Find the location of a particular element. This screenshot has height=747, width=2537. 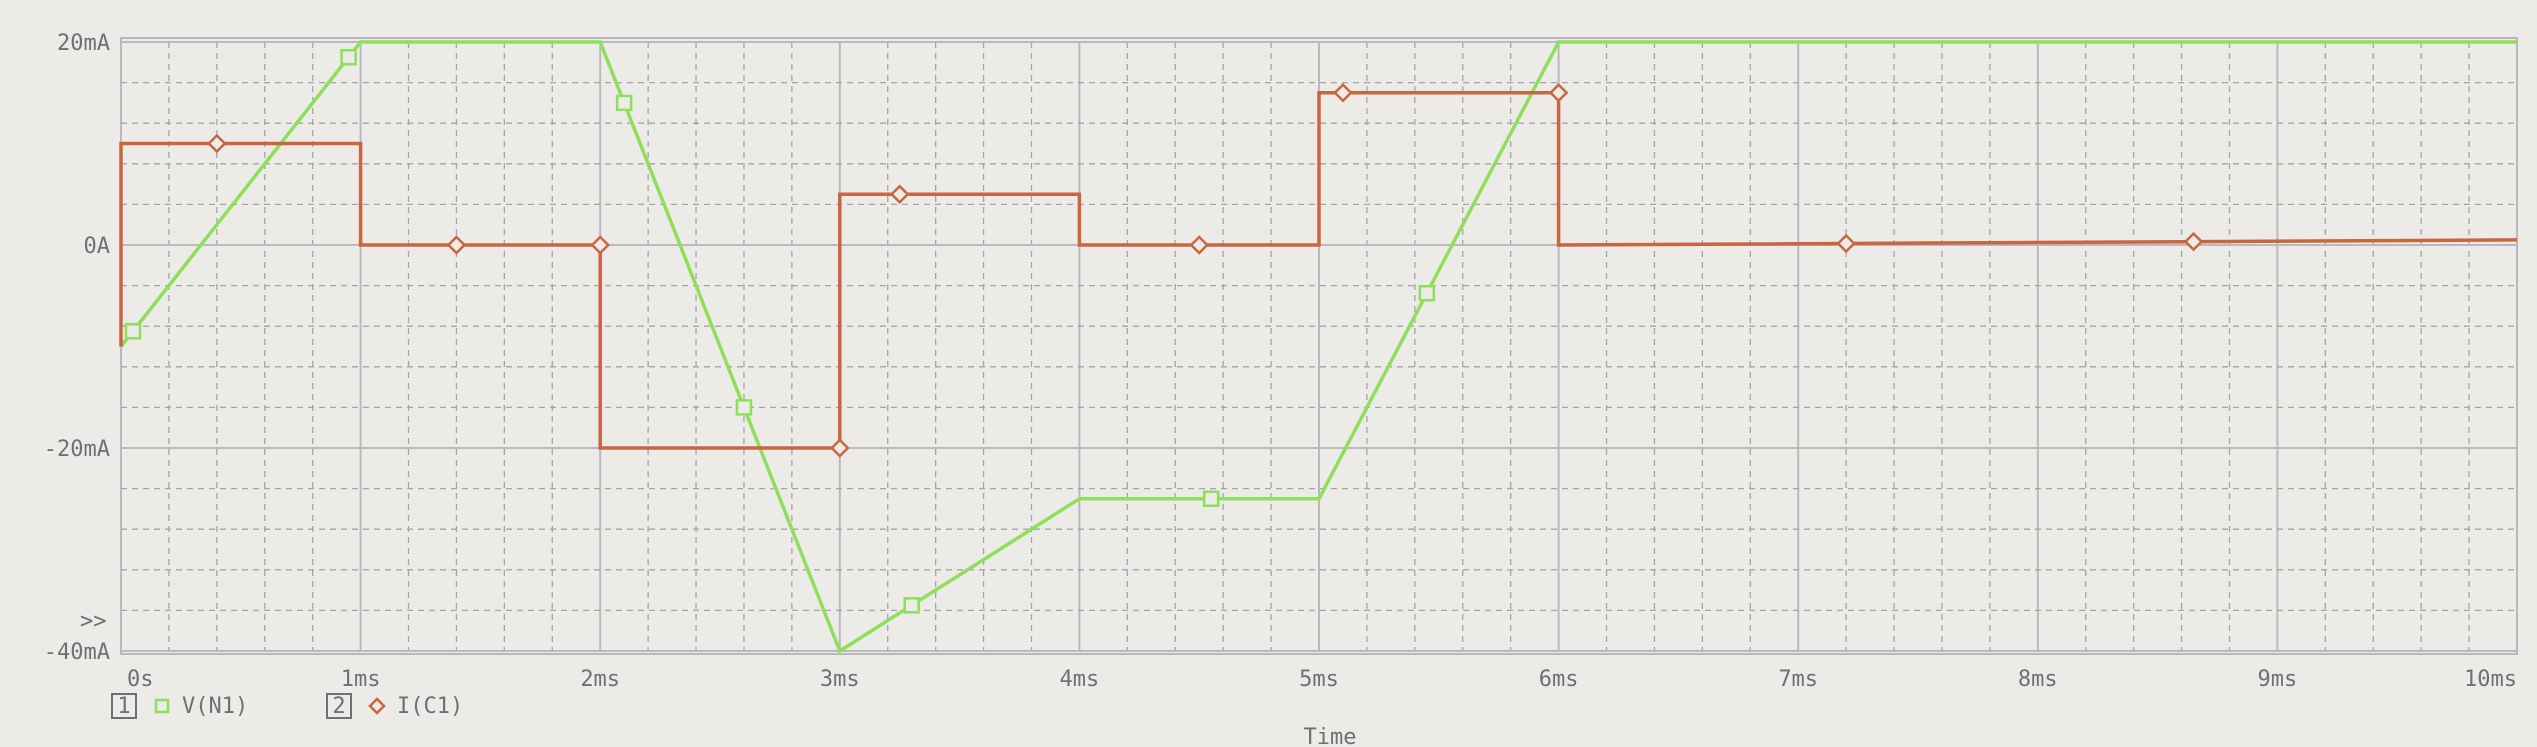

x-axis-ticks: 0s 1ms 2ms 3ms 4ms 5ms 6ms 7ms 8ms 9ms 10ms is located at coordinates (1322, 679).